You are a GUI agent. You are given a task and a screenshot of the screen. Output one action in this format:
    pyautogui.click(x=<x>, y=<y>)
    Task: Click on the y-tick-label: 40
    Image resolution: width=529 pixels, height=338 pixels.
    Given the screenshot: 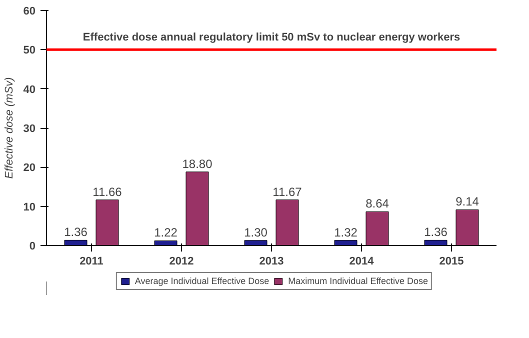 What is the action you would take?
    pyautogui.click(x=29, y=90)
    